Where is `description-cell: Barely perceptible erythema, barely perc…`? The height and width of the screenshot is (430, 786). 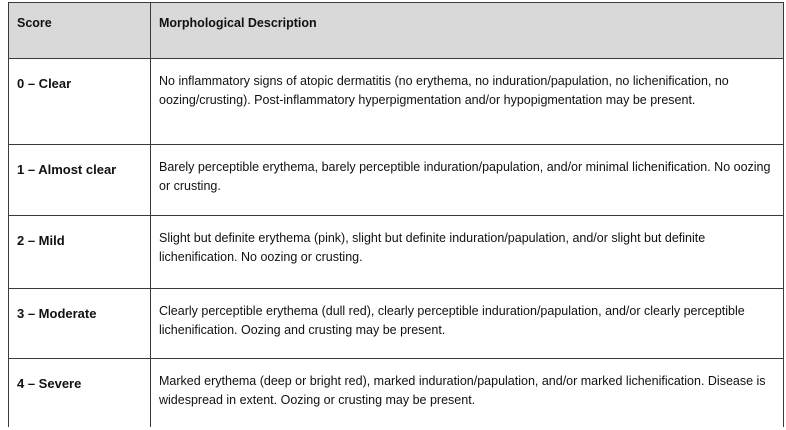 description-cell: Barely perceptible erythema, barely perc… is located at coordinates (467, 180).